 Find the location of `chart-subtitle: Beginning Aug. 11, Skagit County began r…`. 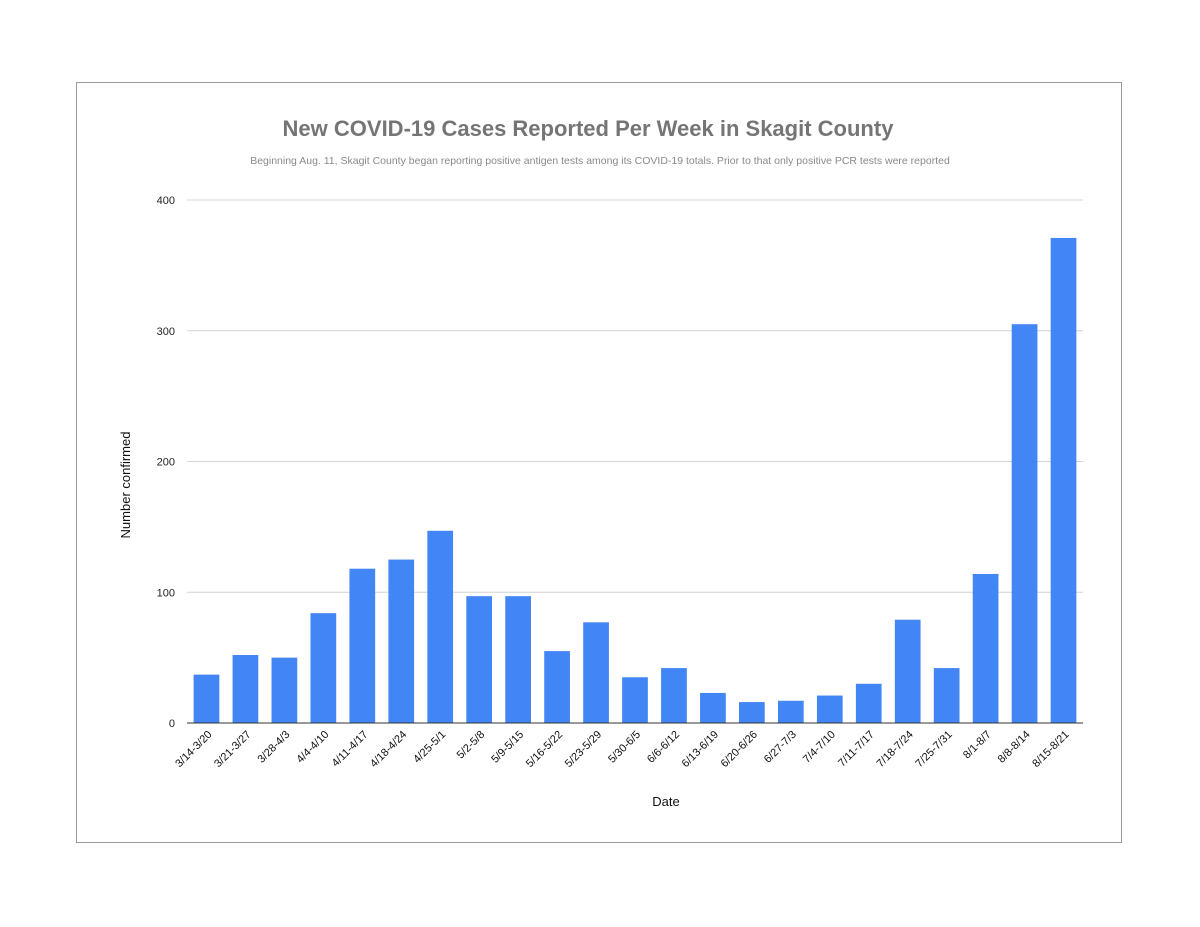

chart-subtitle: Beginning Aug. 11, Skagit County began r… is located at coordinates (600, 161).